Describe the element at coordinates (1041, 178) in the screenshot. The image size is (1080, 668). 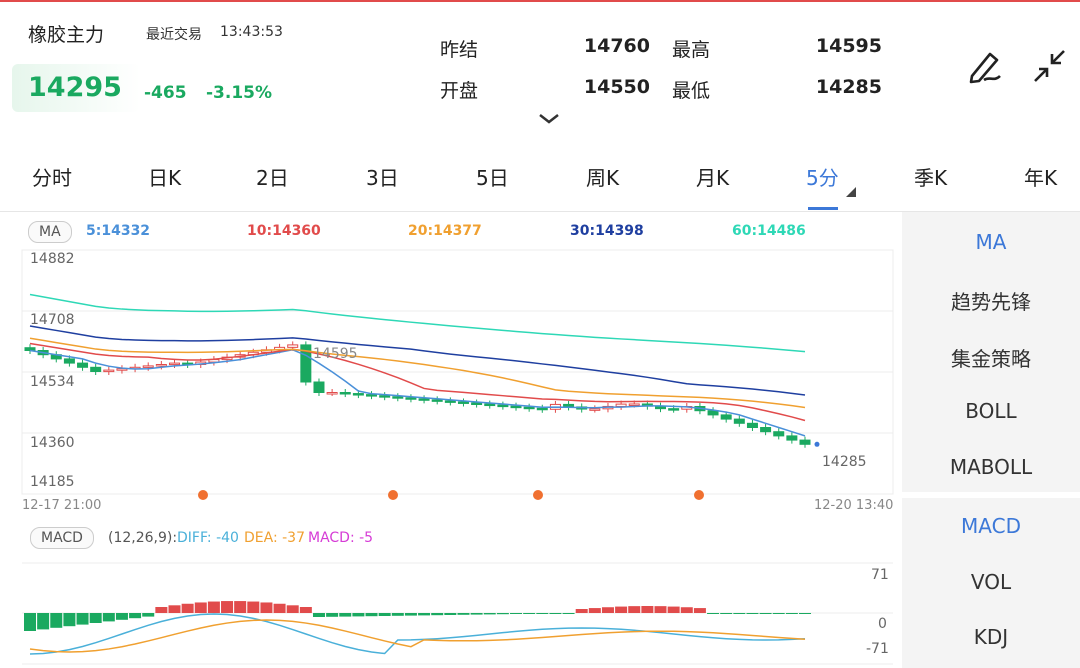
I see `tab-yearly-k: 年K` at that location.